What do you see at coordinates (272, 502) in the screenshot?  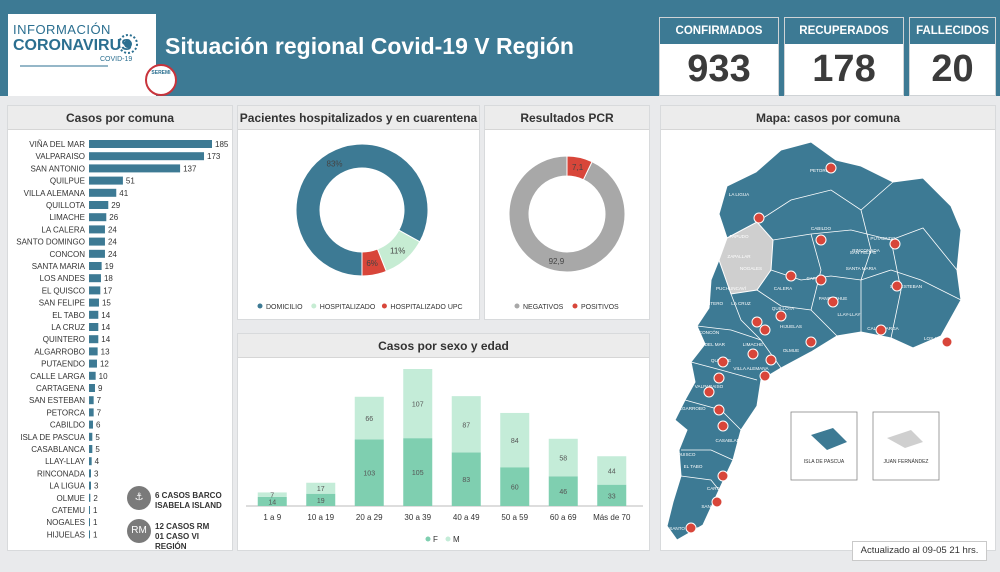 I see `bar-value: 14` at bounding box center [272, 502].